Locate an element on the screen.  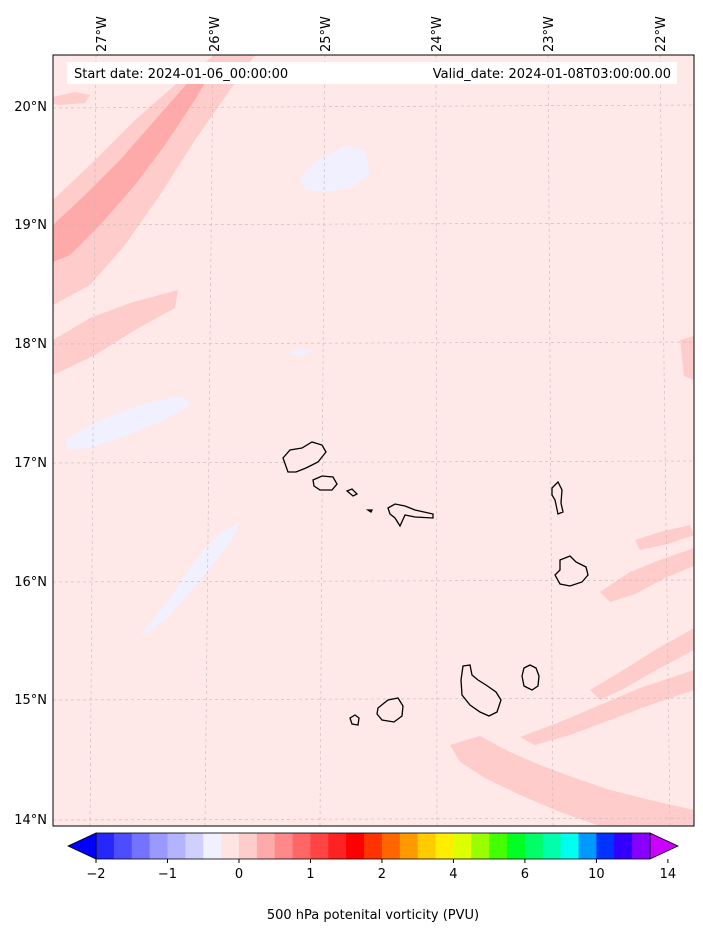
lon-label: 24°W is located at coordinates (437, 34).